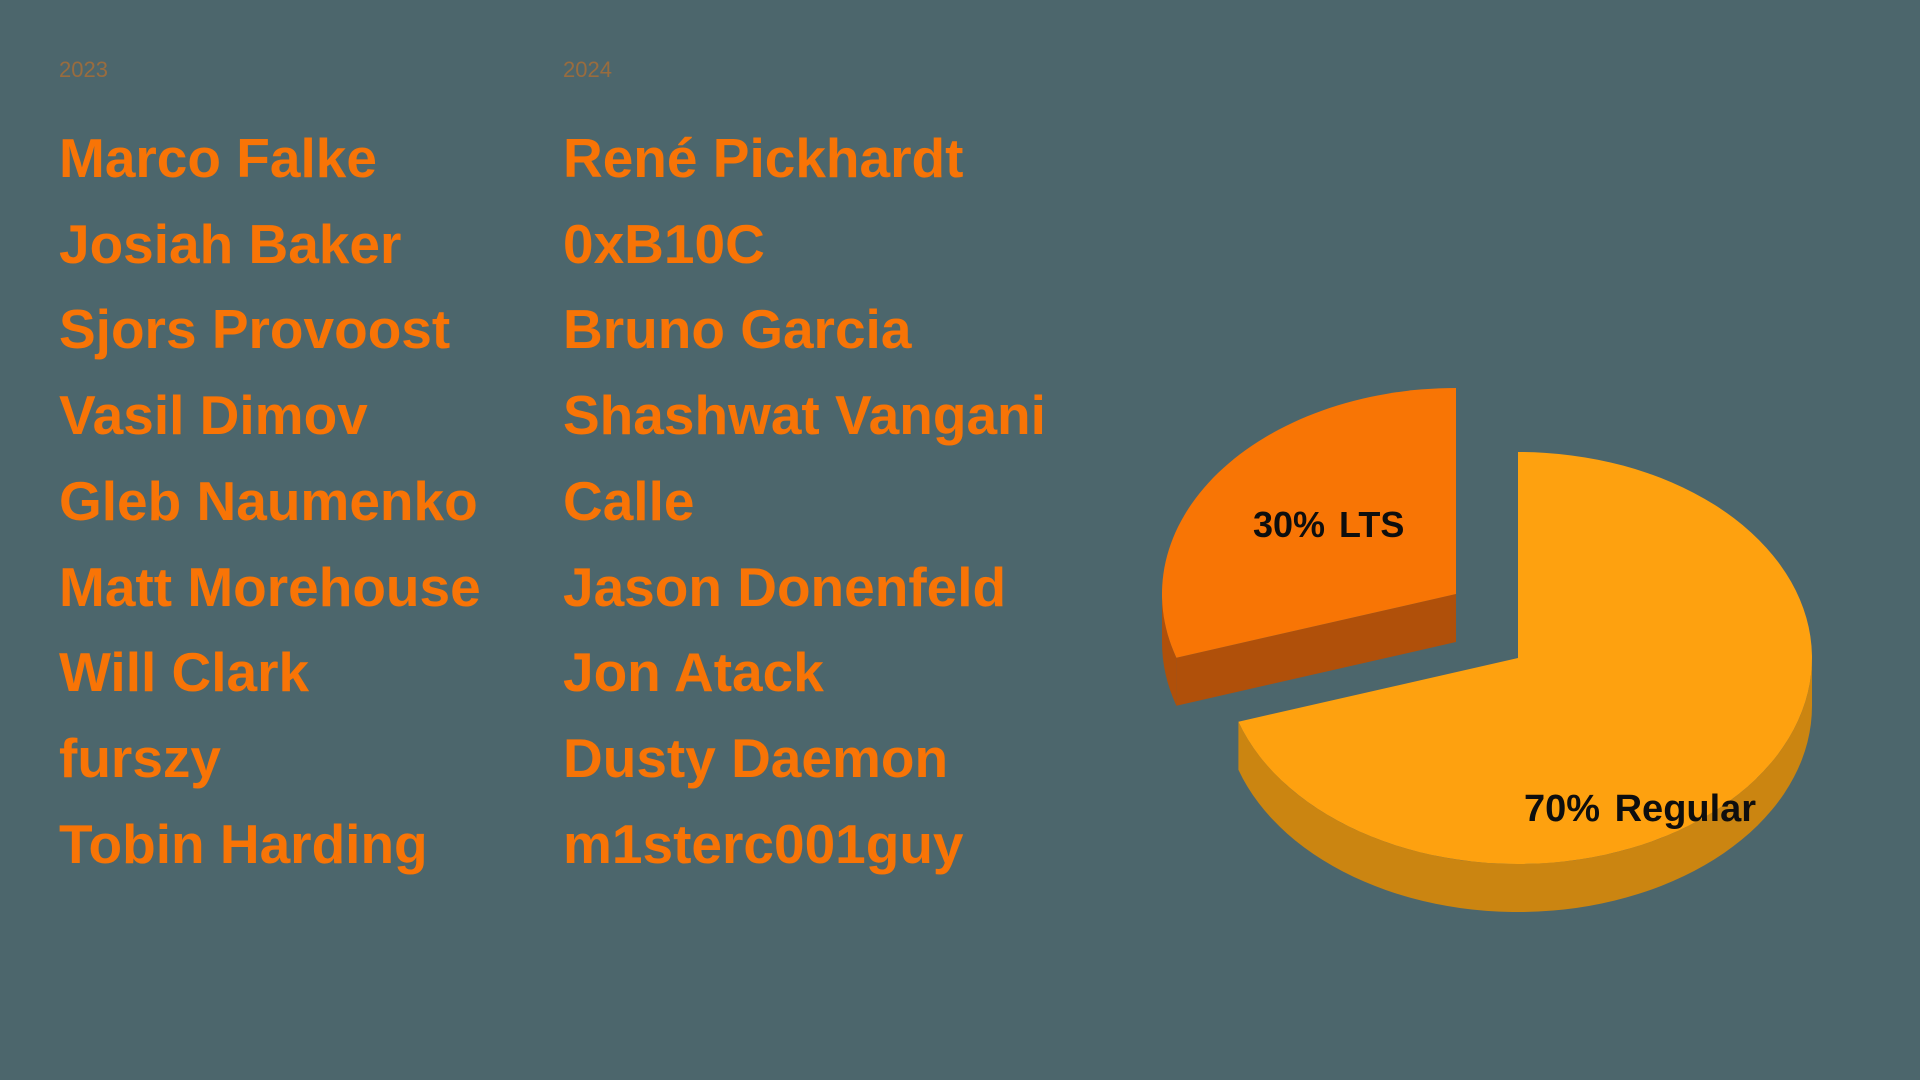  Describe the element at coordinates (83, 69) in the screenshot. I see `column-year-2023: 2023` at that location.